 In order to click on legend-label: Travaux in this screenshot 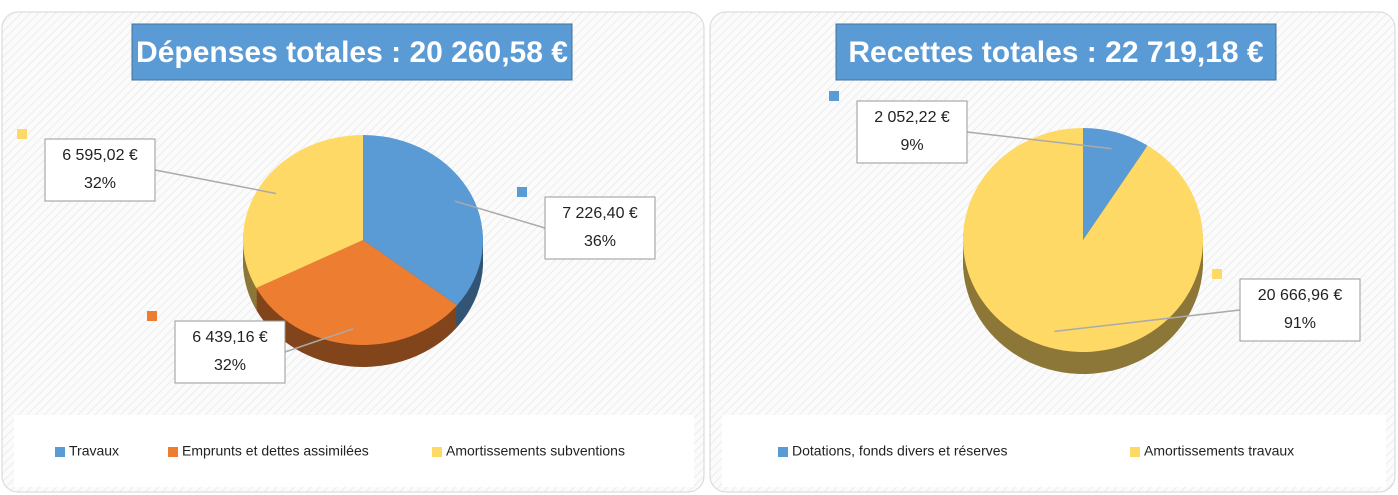, I will do `click(94, 451)`.